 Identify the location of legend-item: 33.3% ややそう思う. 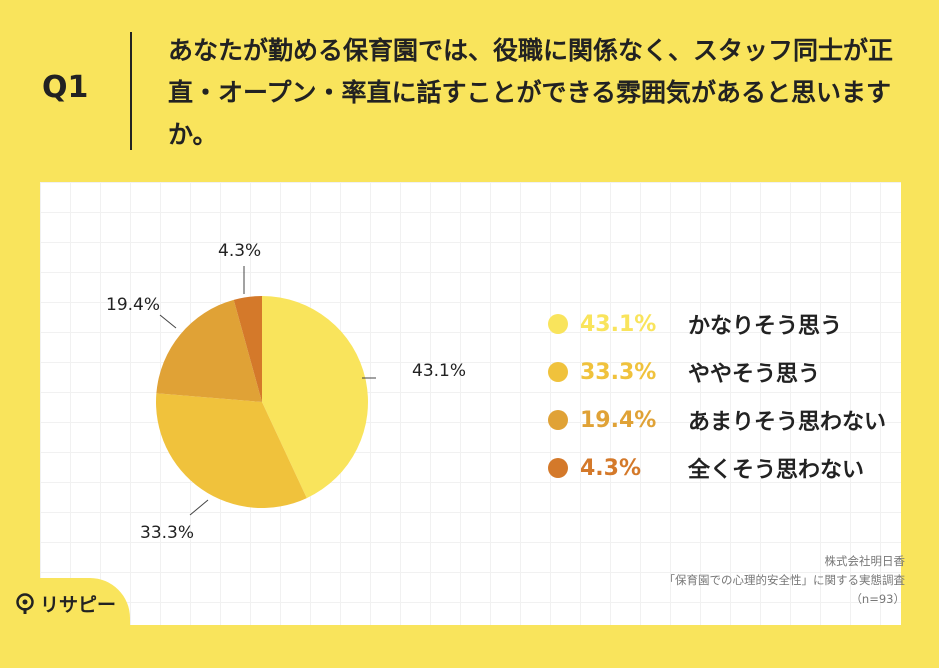
(717, 372).